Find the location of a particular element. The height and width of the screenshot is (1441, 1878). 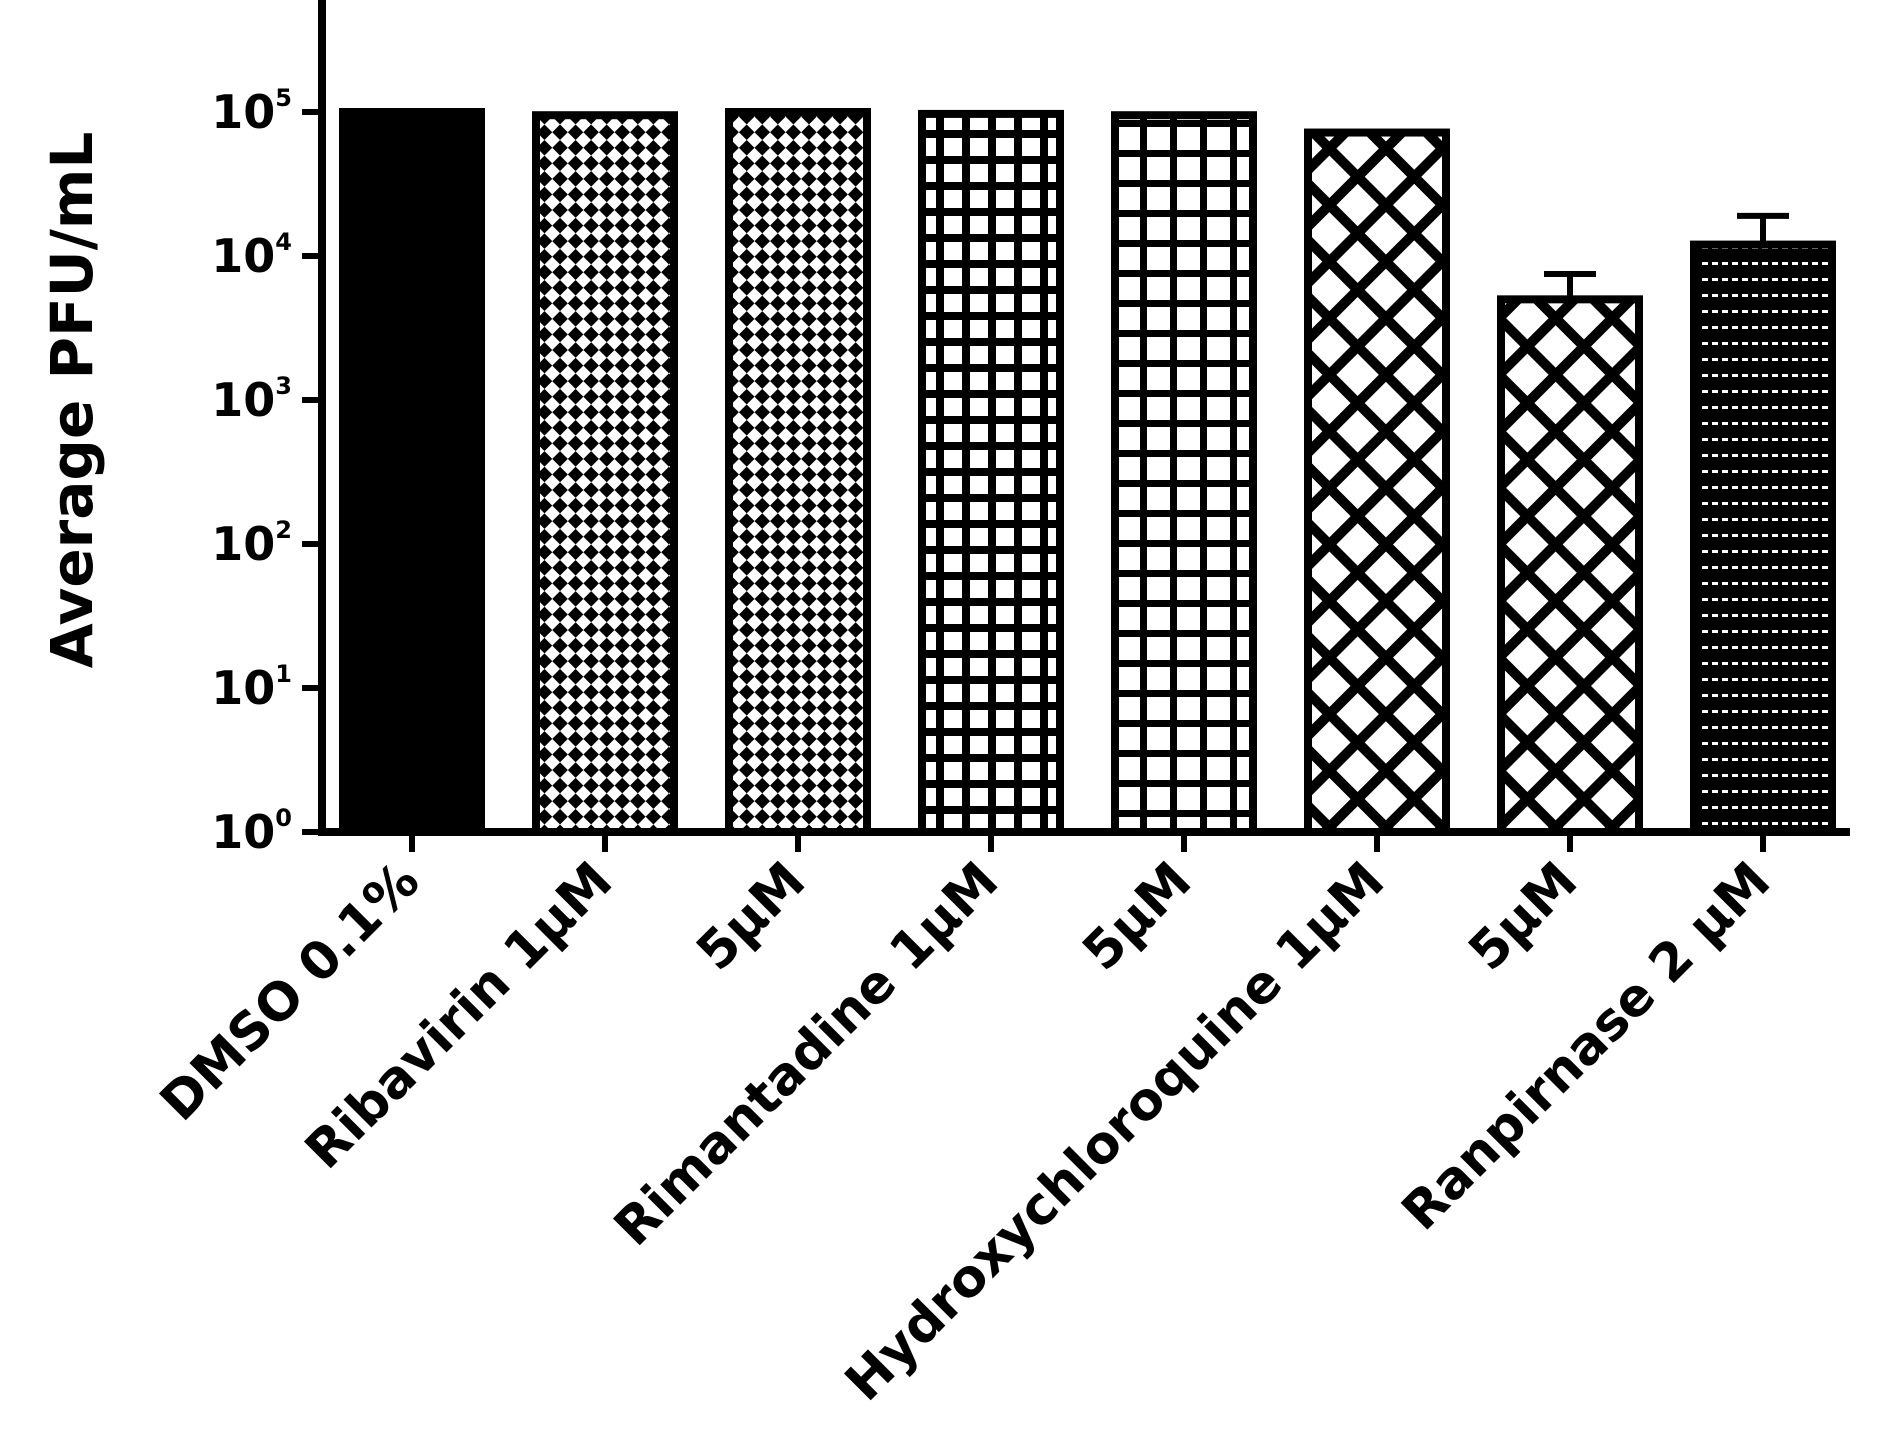

y-tick-label: 10³ is located at coordinates (251, 399).